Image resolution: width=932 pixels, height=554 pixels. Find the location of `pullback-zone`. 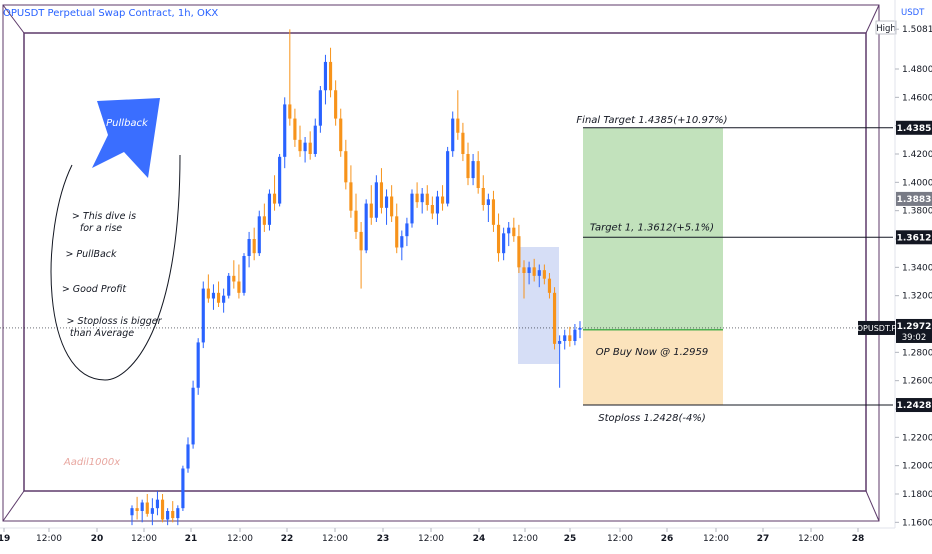

pullback-zone is located at coordinates (538, 305).